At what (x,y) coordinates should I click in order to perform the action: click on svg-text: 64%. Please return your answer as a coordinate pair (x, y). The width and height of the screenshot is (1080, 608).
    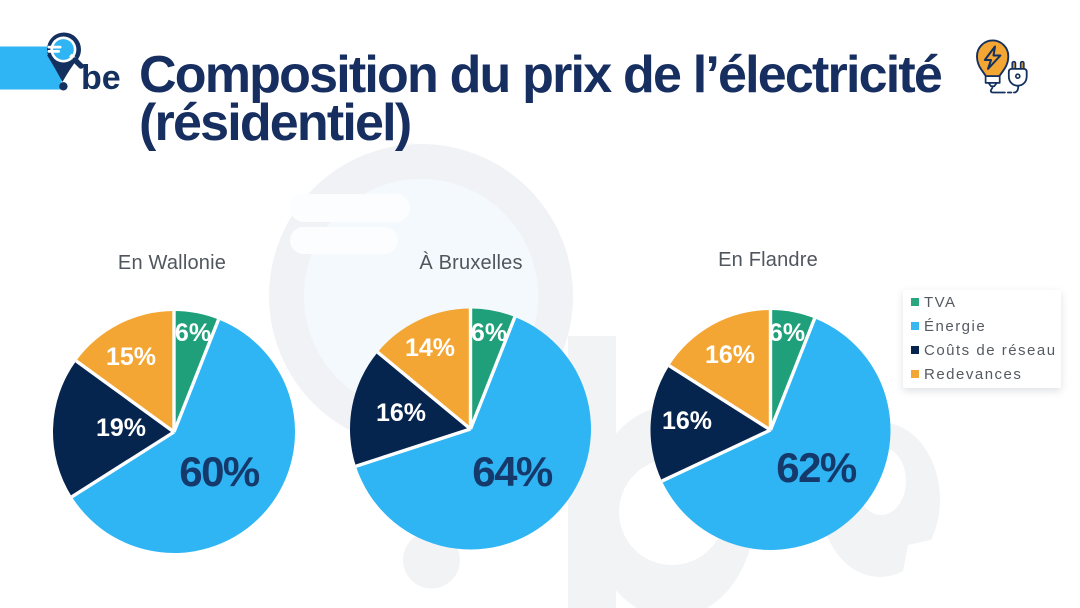
    Looking at the image, I should click on (512, 471).